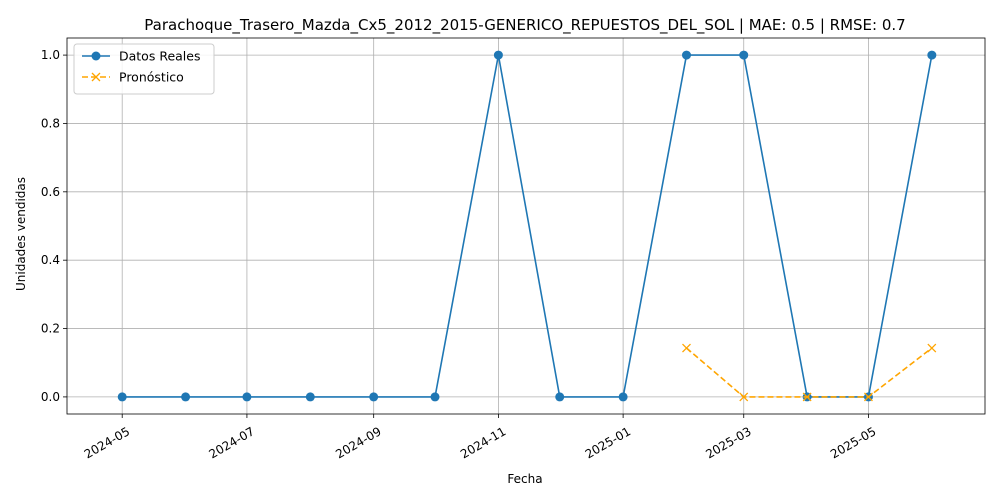  I want to click on y-tick-label: 1.0, so click(50, 55).